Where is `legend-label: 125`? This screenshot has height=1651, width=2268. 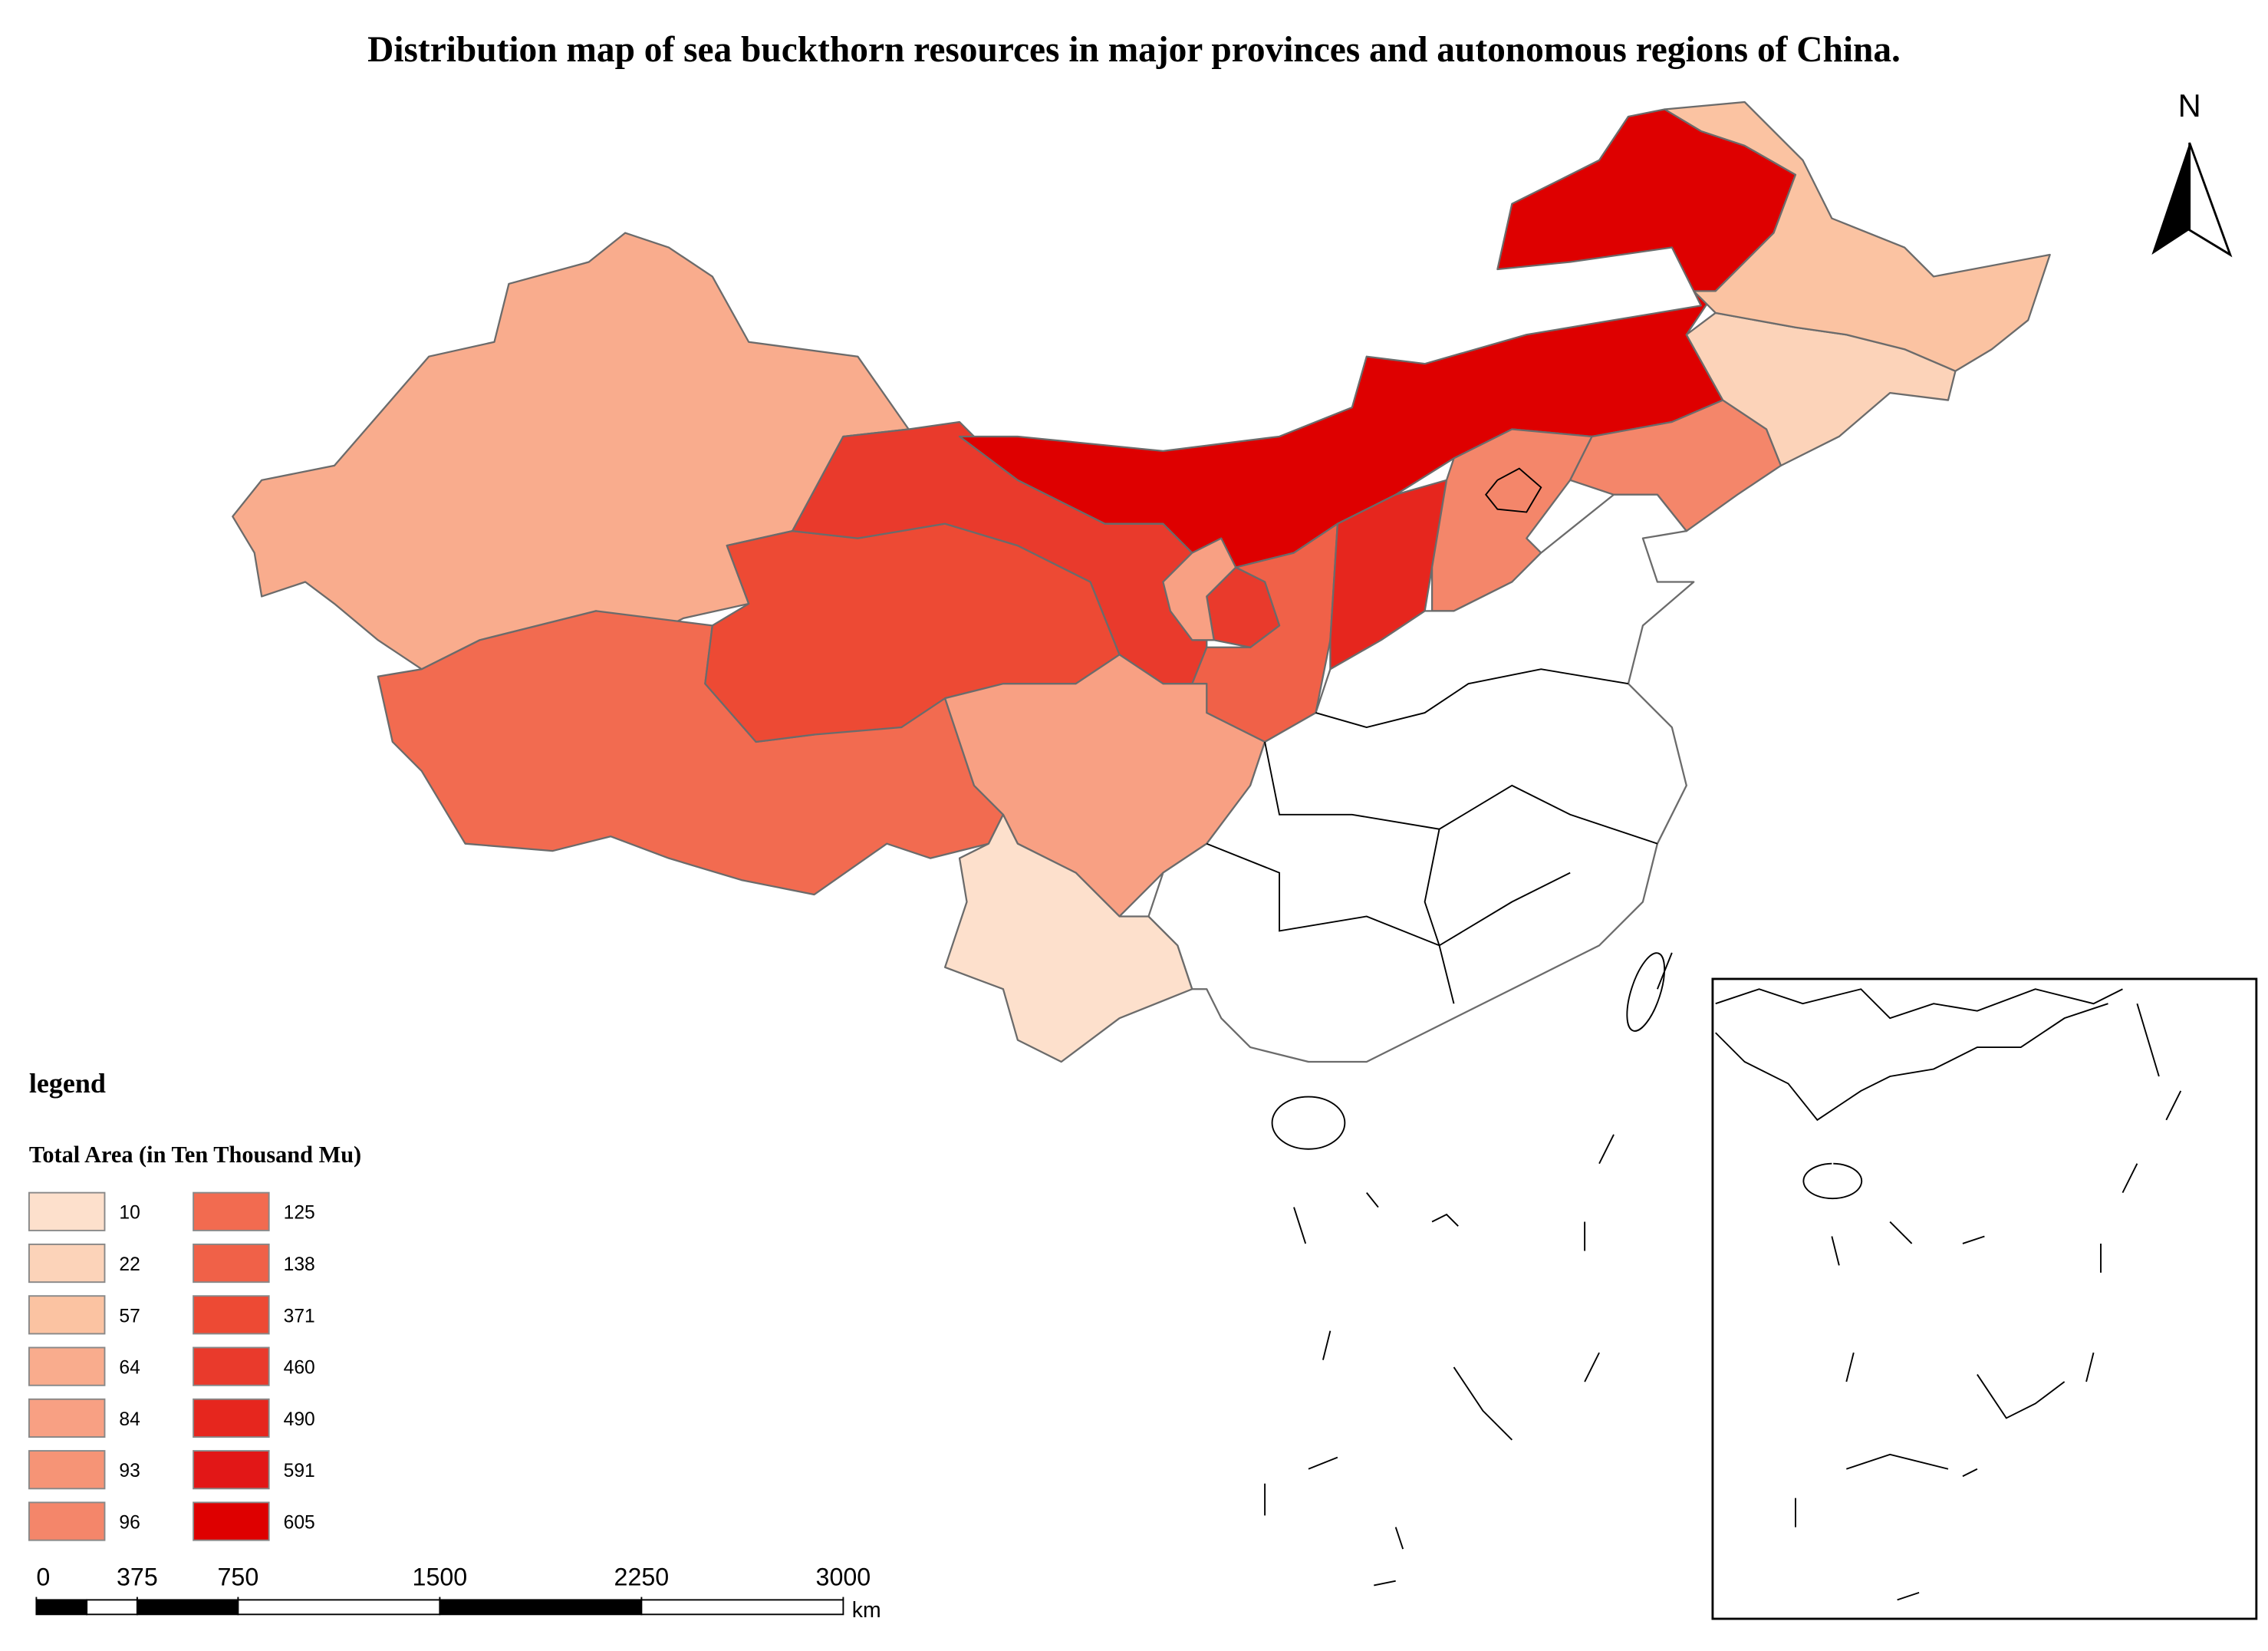 legend-label: 125 is located at coordinates (299, 1213).